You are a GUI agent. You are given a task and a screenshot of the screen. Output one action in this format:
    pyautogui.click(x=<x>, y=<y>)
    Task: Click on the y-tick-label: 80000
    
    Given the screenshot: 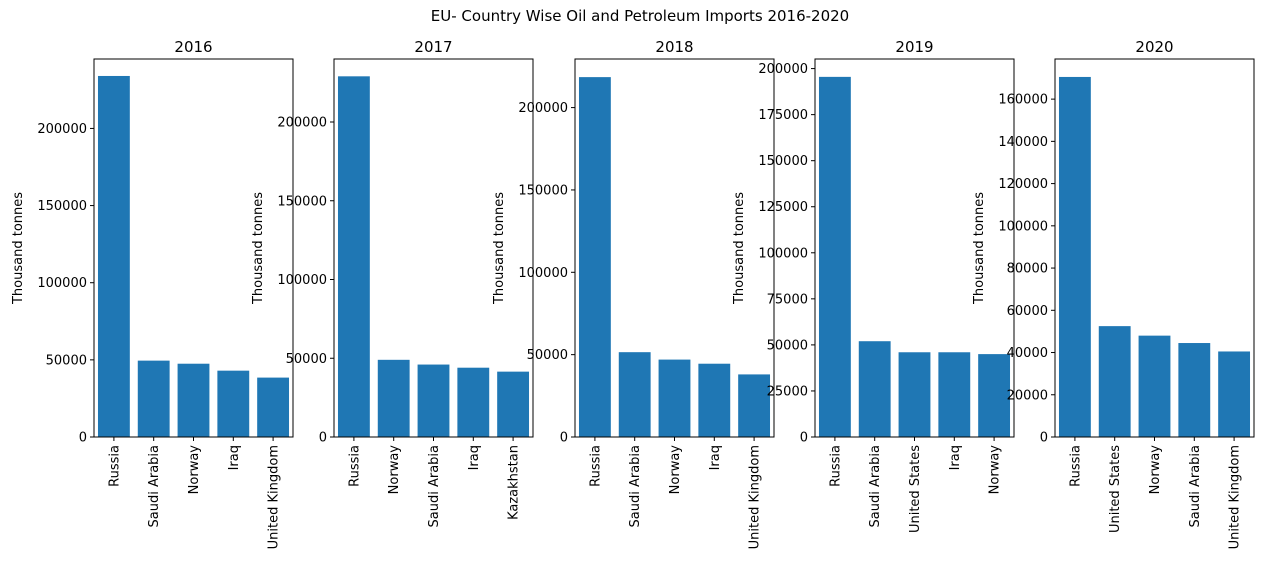 What is the action you would take?
    pyautogui.click(x=1027, y=269)
    